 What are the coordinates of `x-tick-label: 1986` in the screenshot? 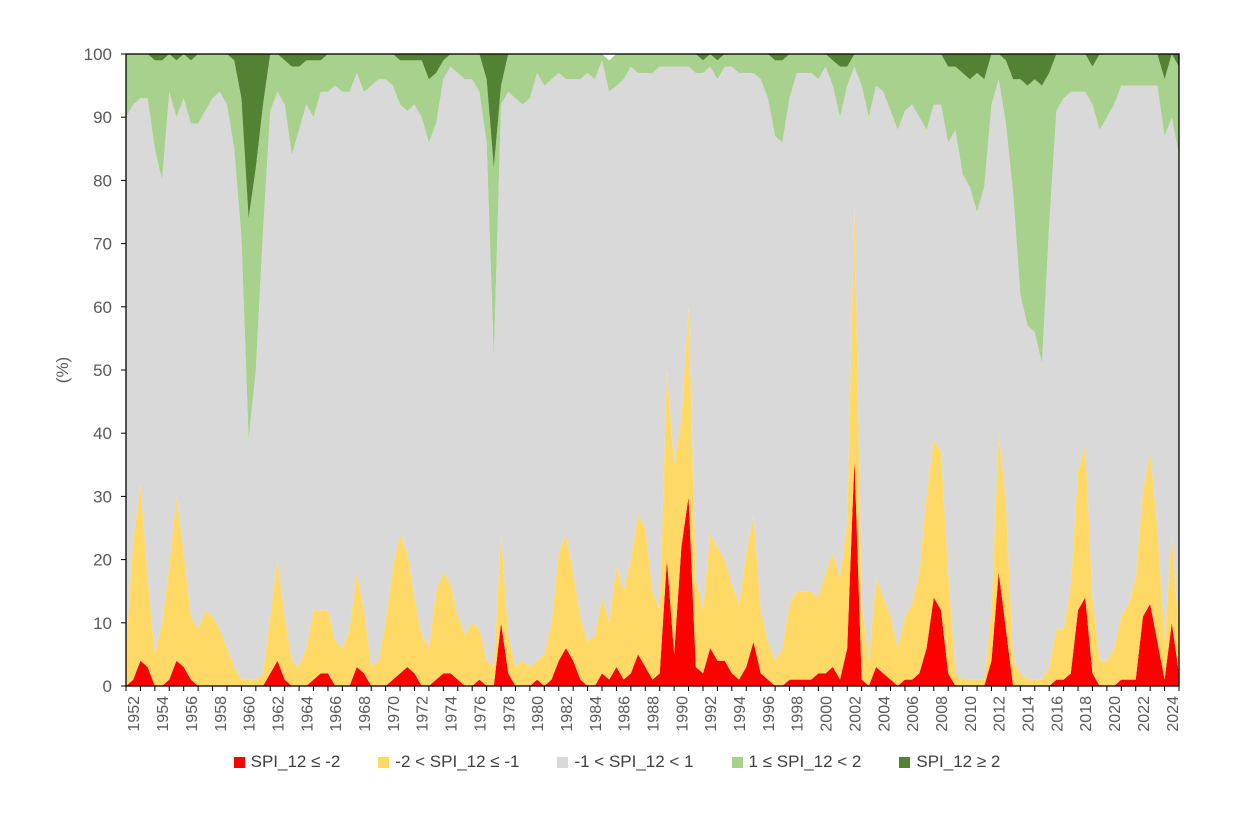 It's located at (625, 714).